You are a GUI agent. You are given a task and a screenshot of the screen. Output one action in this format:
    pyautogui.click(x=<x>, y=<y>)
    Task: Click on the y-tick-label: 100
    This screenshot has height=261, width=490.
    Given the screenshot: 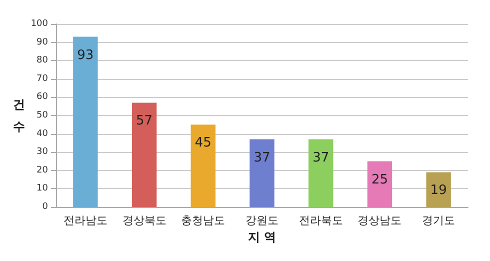 What is the action you would take?
    pyautogui.click(x=39, y=24)
    